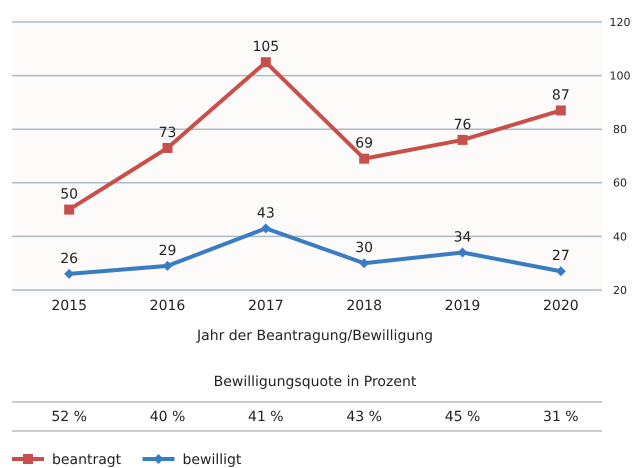  I want to click on text: 52 %, so click(69, 417).